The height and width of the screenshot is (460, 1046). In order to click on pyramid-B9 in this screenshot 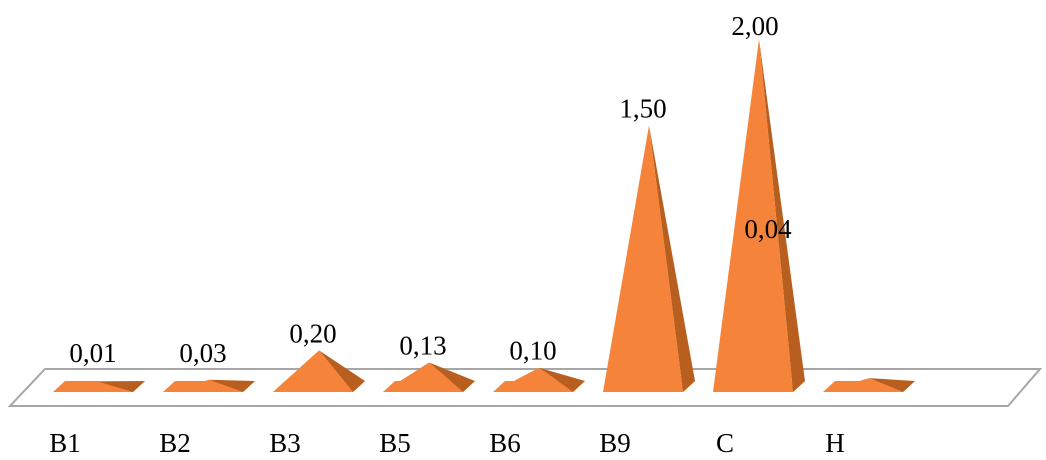, I will do `click(649, 258)`.